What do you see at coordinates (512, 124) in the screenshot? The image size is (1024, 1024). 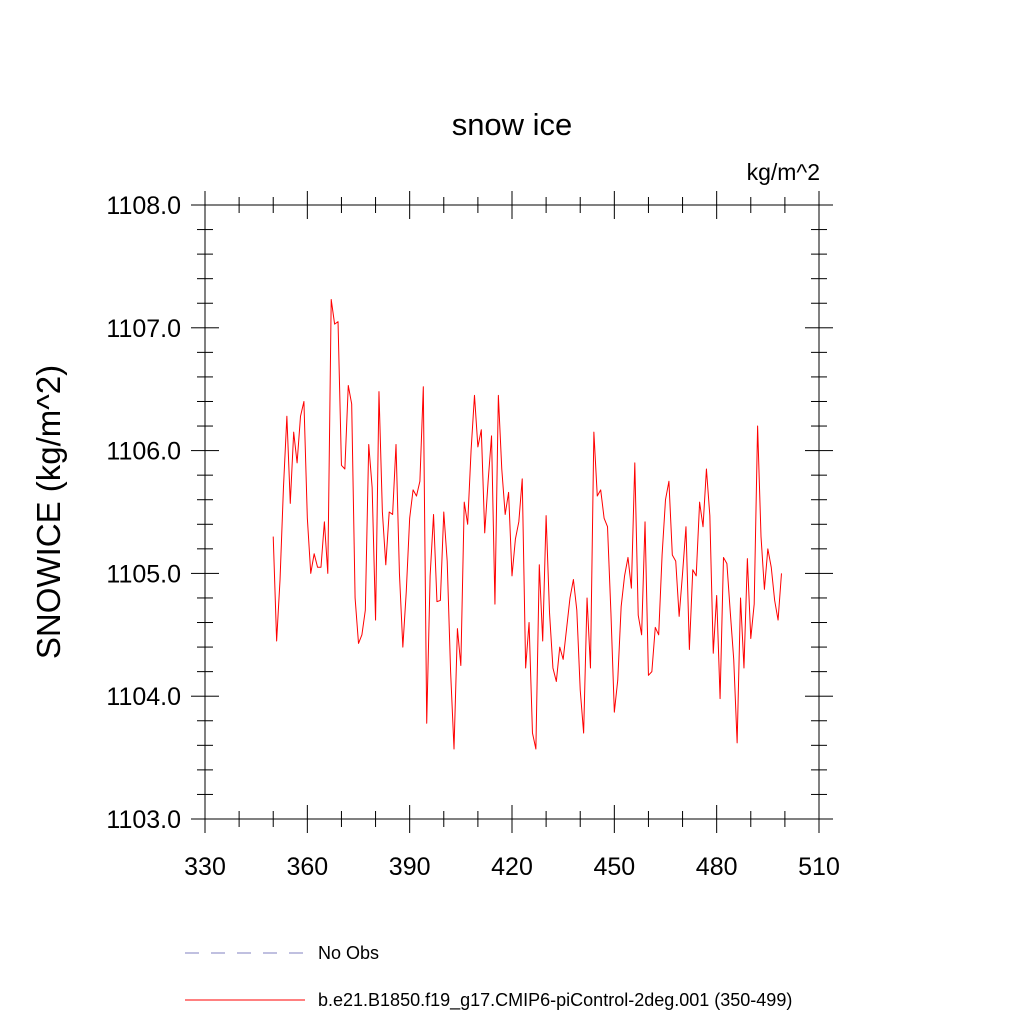 I see `chart-title: snow ice` at bounding box center [512, 124].